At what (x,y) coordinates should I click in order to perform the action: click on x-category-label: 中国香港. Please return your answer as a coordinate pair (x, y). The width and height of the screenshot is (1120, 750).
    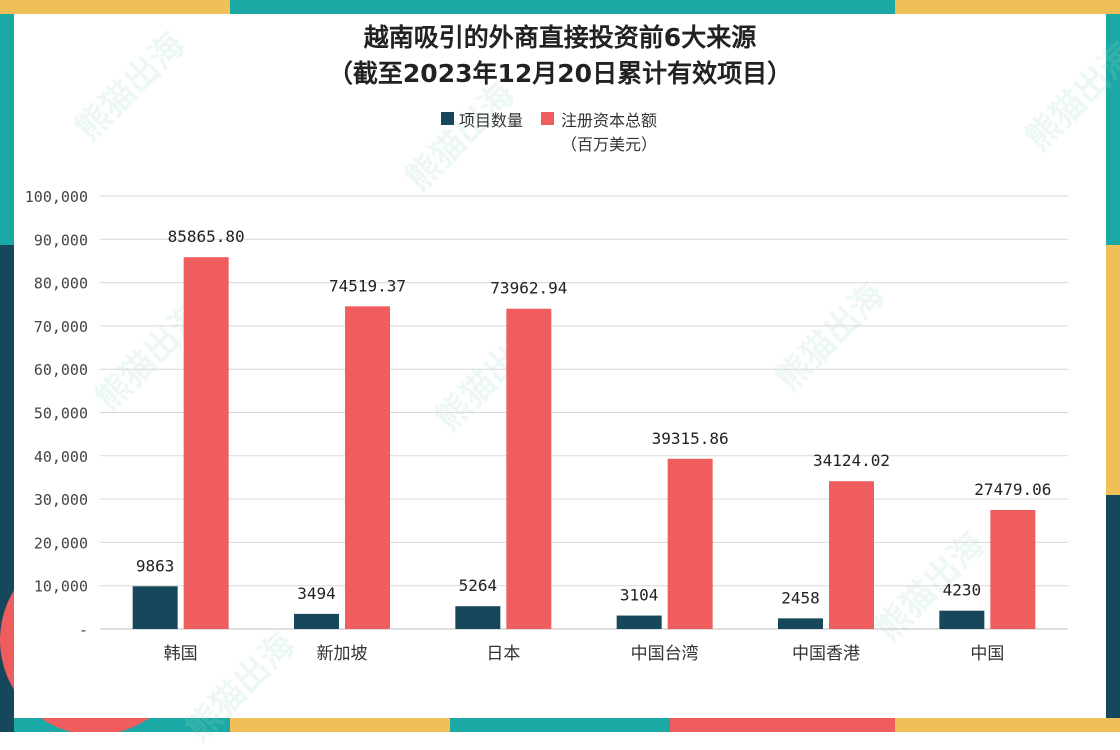
    Looking at the image, I should click on (826, 654).